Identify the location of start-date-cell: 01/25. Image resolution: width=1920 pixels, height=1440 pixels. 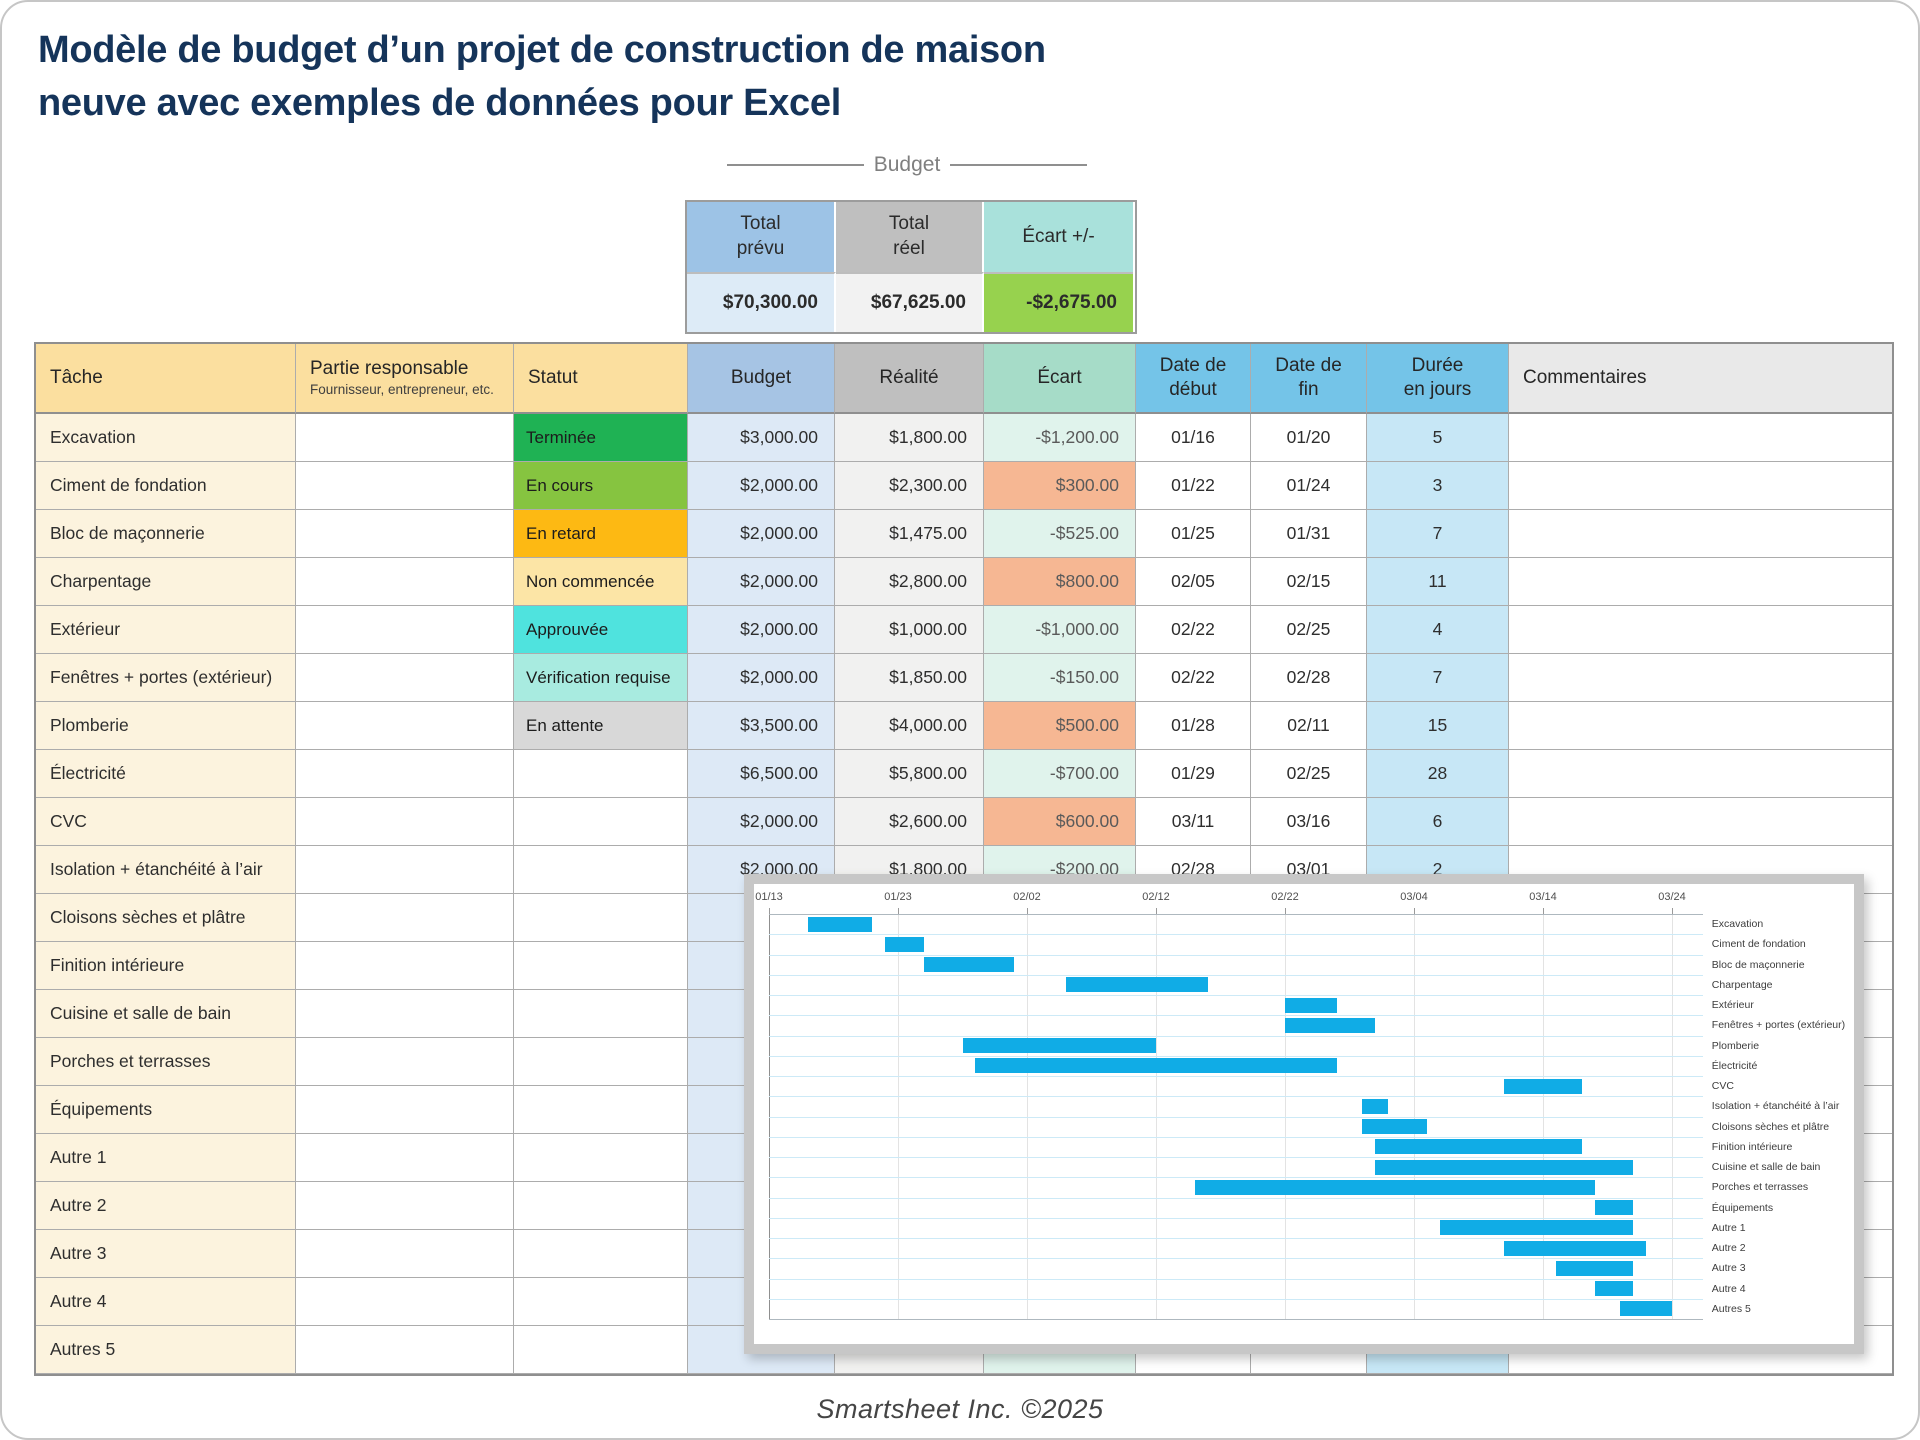
(1193, 534).